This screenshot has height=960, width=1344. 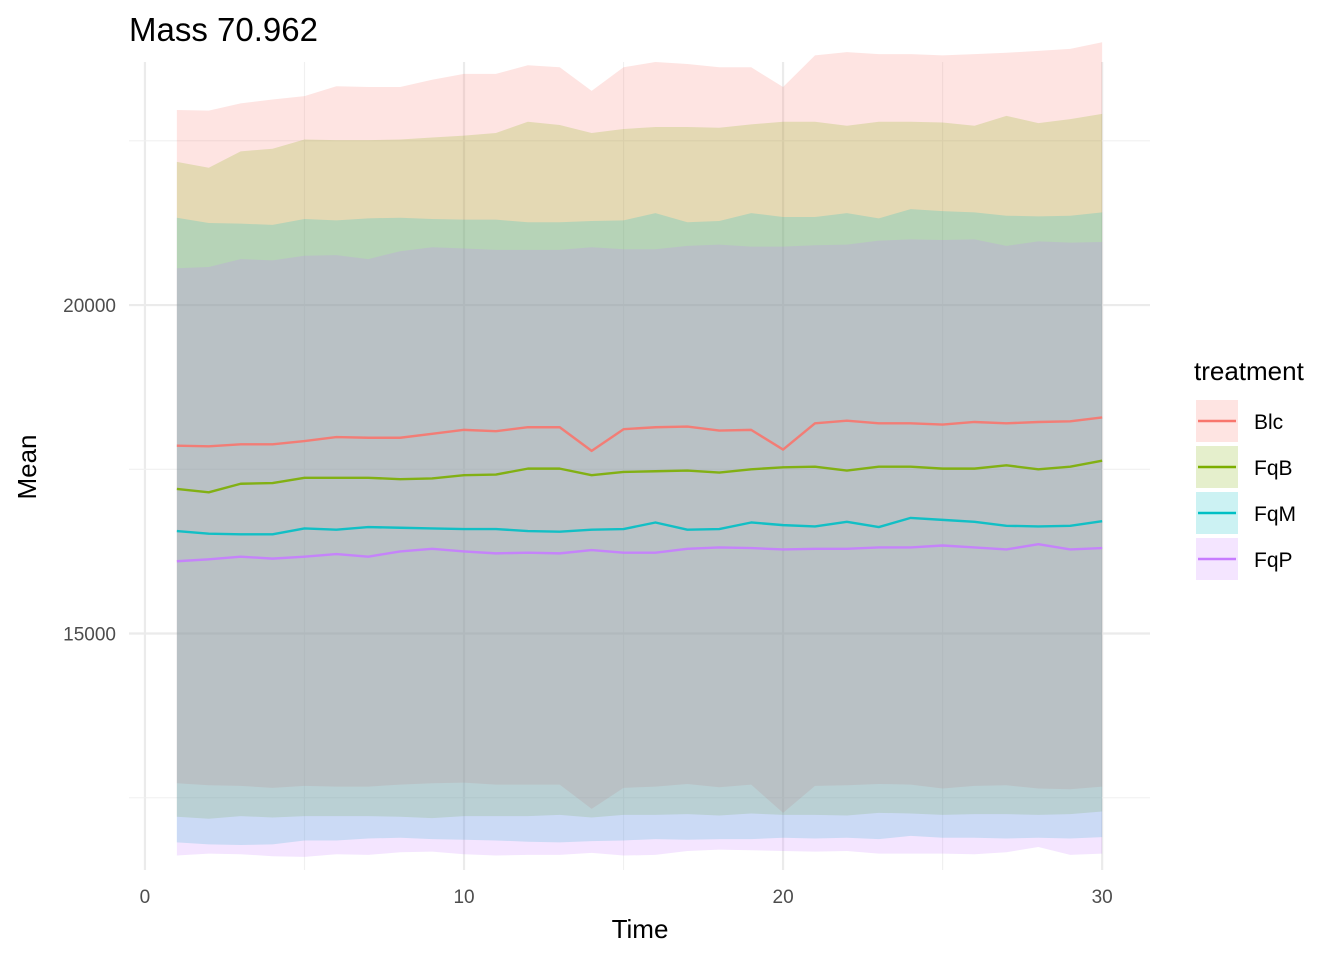 What do you see at coordinates (1249, 468) in the screenshot?
I see `legend: treatment Blc FqB FqM FqP` at bounding box center [1249, 468].